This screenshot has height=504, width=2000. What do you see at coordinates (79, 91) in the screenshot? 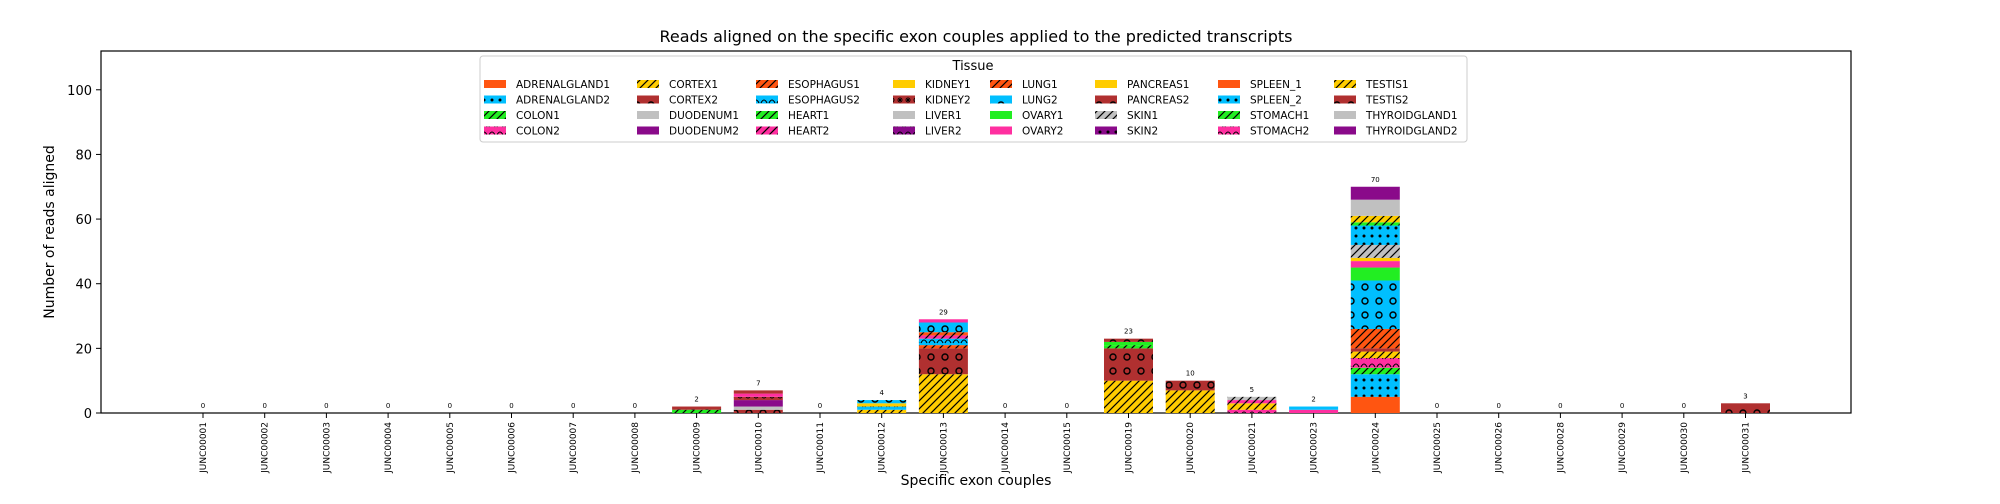
I see `y-tick-label: 100` at bounding box center [79, 91].